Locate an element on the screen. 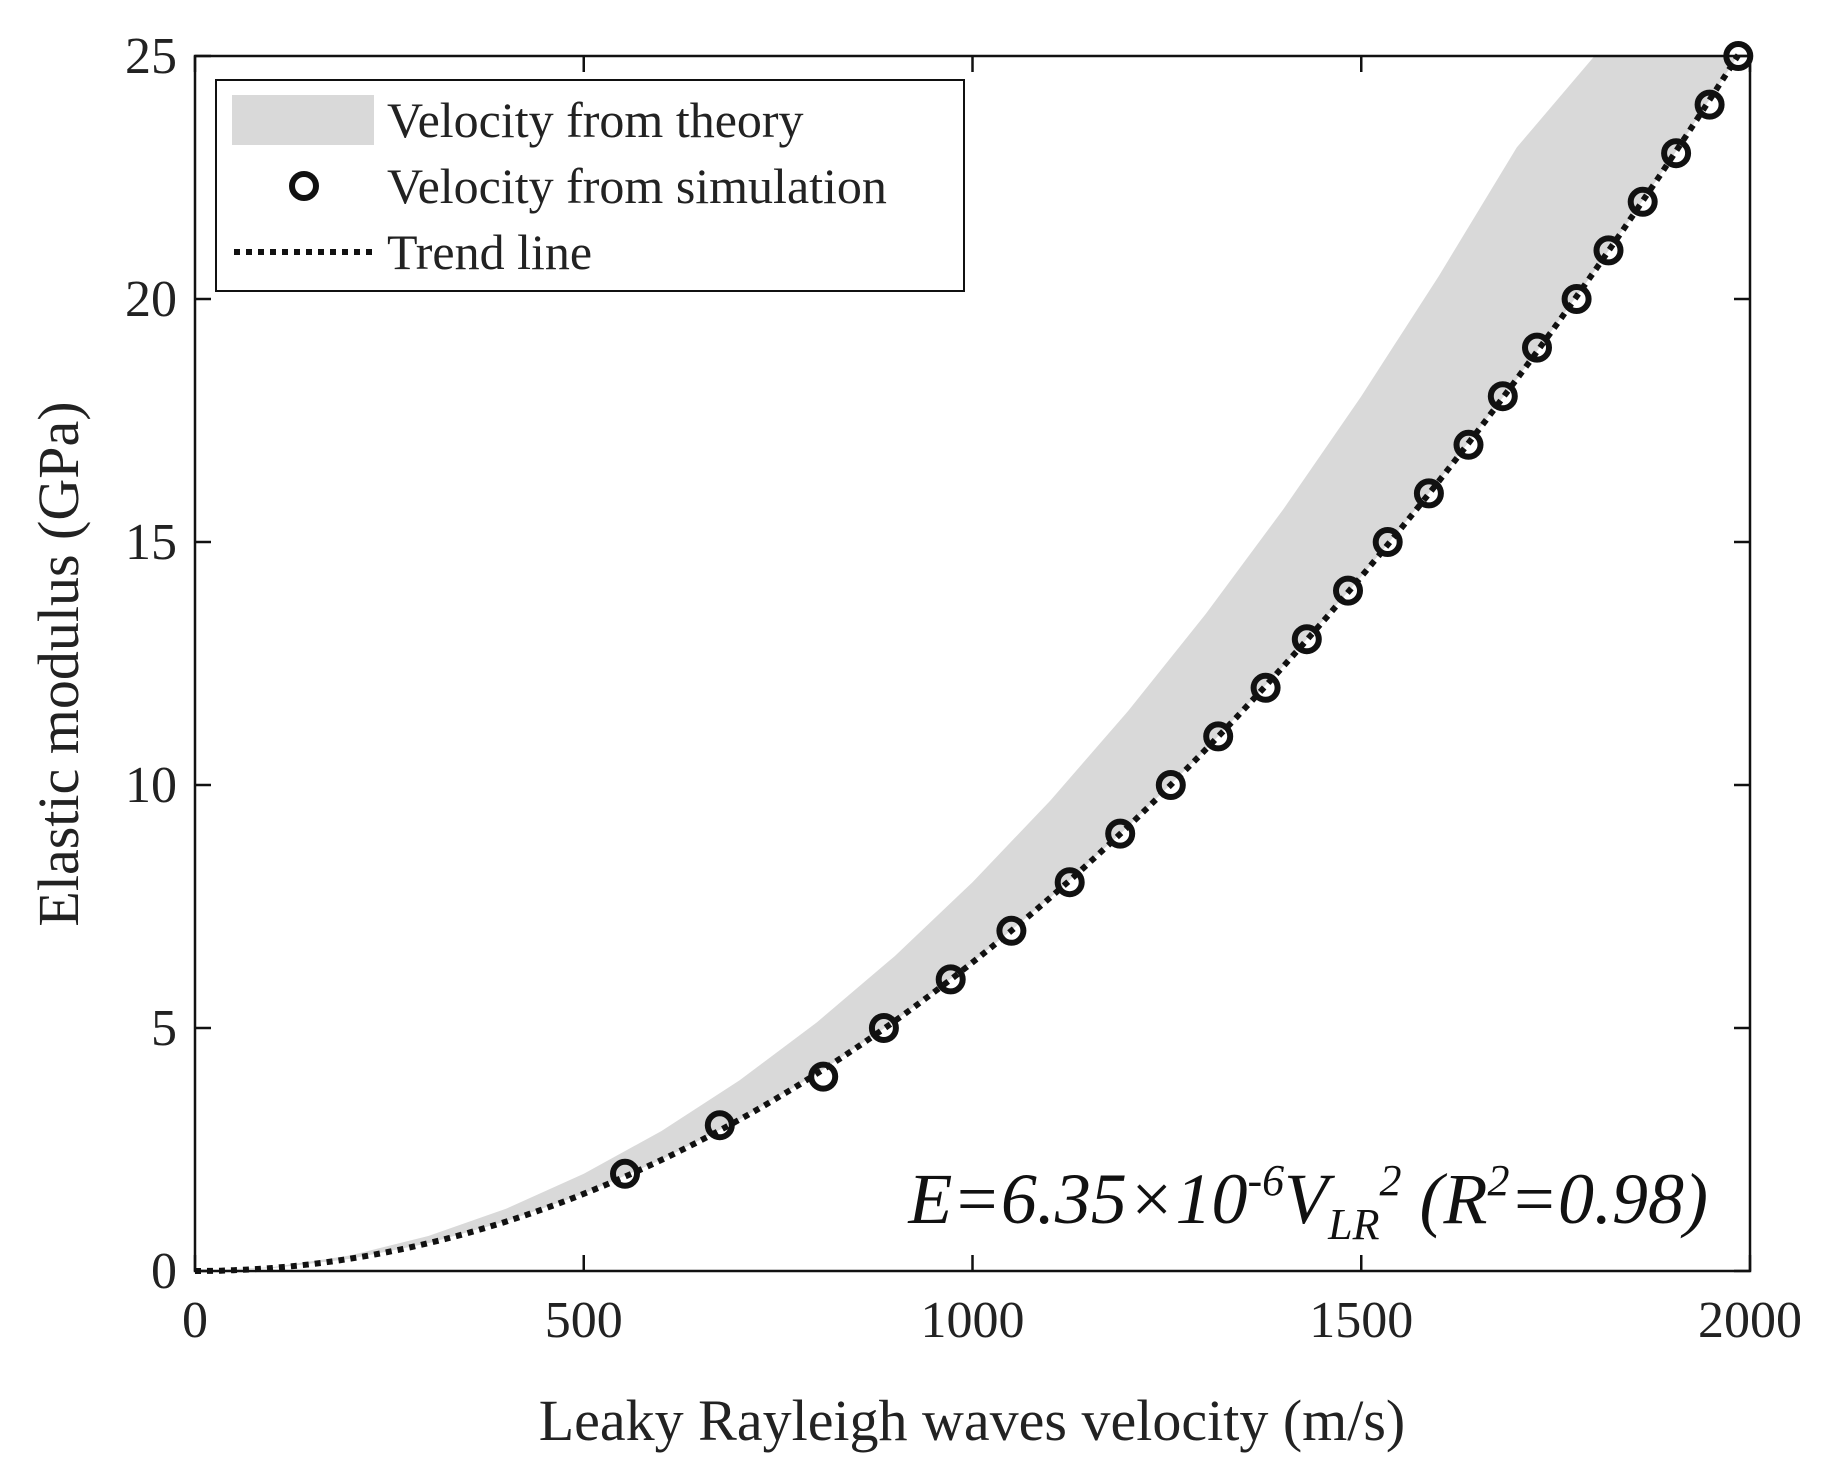 The image size is (1828, 1476). y-tick-label: 25 is located at coordinates (151, 56).